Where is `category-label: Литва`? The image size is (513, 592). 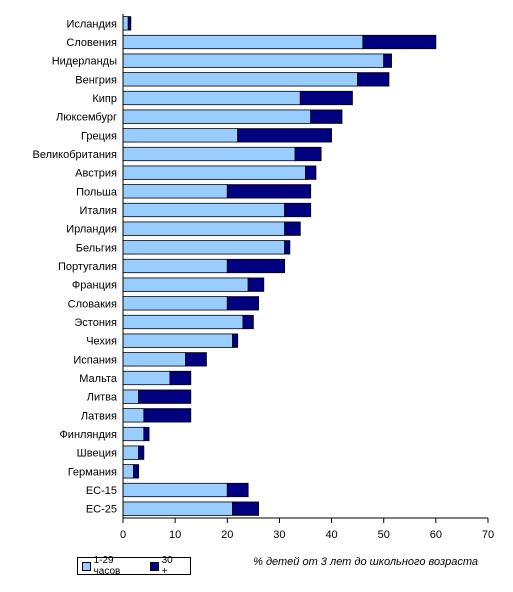
category-label: Литва is located at coordinates (102, 398).